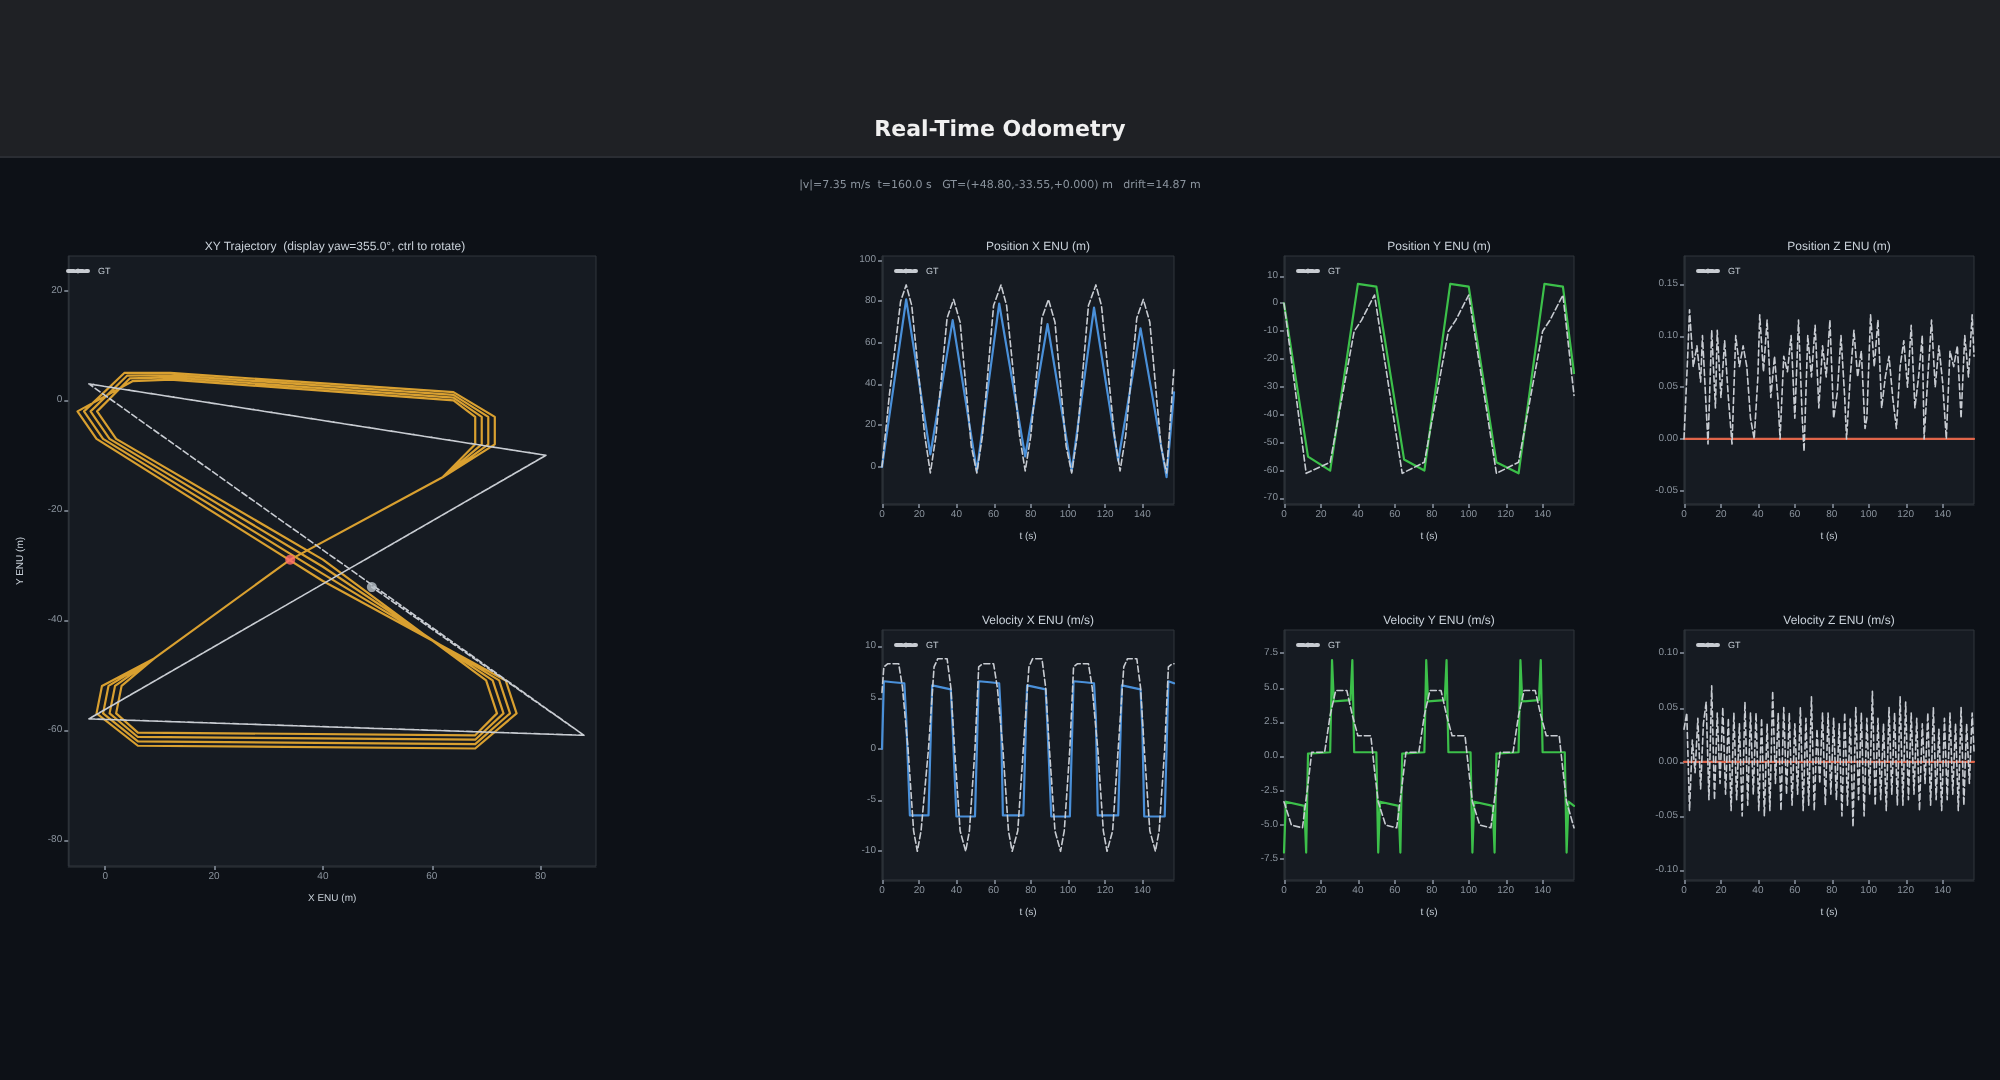 The width and height of the screenshot is (2000, 1080). Describe the element at coordinates (1000, 129) in the screenshot. I see `text: Real-Time Odometry` at that location.